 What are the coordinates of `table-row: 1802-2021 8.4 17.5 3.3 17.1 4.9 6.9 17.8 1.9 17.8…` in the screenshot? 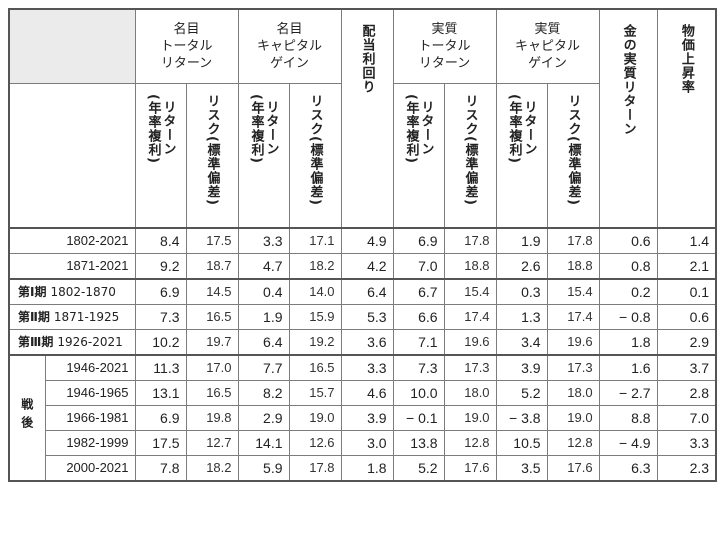 It's located at (362, 240).